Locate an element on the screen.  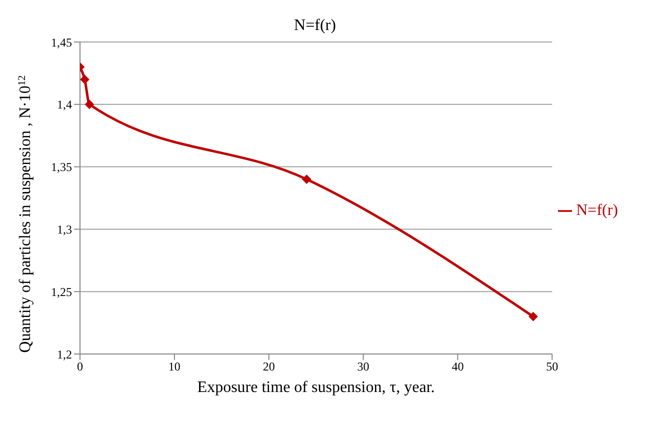
y-tick-label: 1,2 is located at coordinates (64, 354).